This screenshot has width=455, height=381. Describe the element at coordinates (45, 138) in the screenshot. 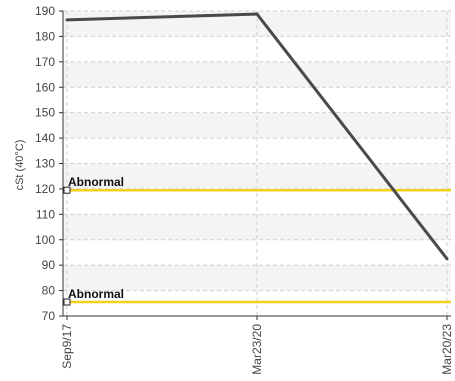

I see `y-tick-label: 140` at that location.